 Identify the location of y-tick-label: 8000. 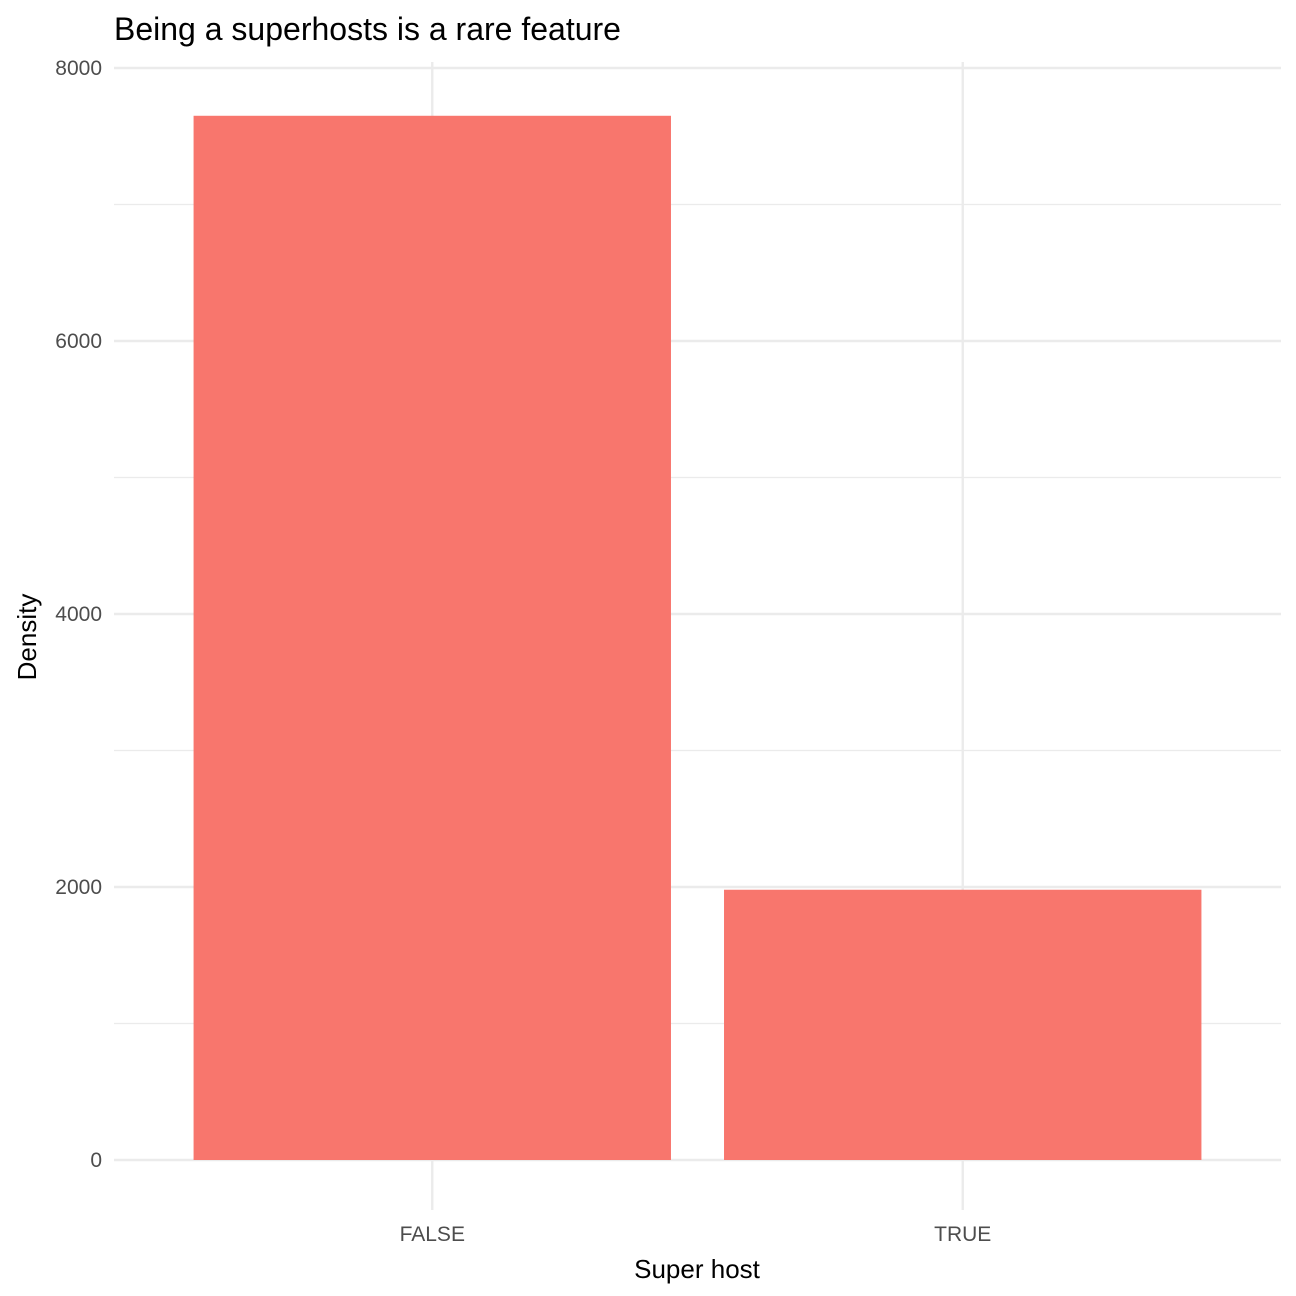
(78, 68).